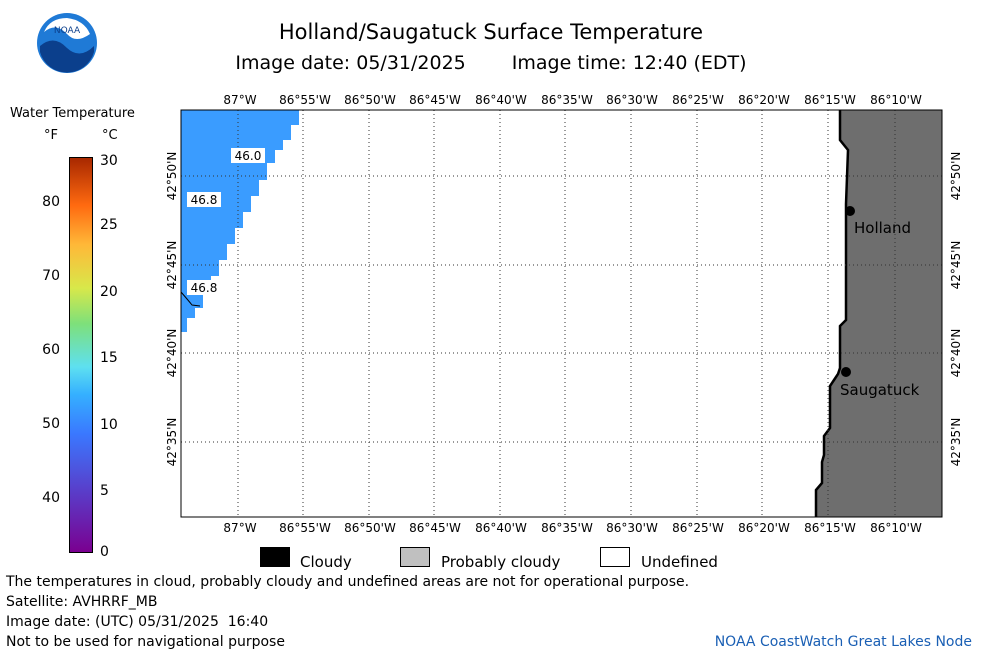 The width and height of the screenshot is (982, 658). Describe the element at coordinates (109, 358) in the screenshot. I see `c-tick: 15` at that location.